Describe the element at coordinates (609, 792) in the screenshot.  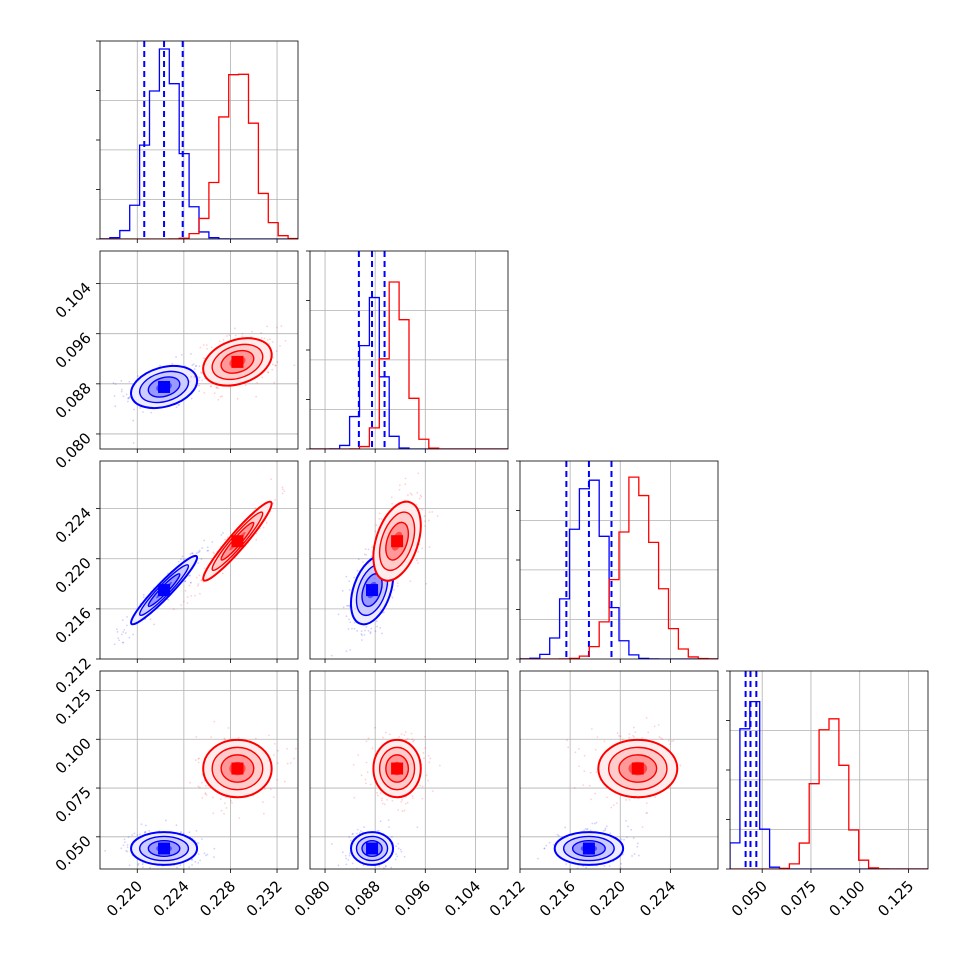
I see `scatter-group` at that location.